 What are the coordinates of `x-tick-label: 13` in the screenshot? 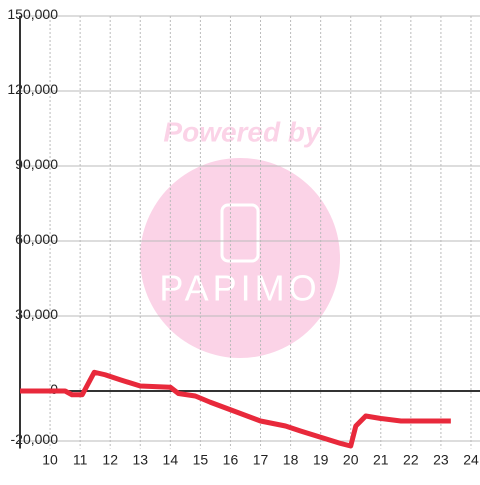 It's located at (140, 460).